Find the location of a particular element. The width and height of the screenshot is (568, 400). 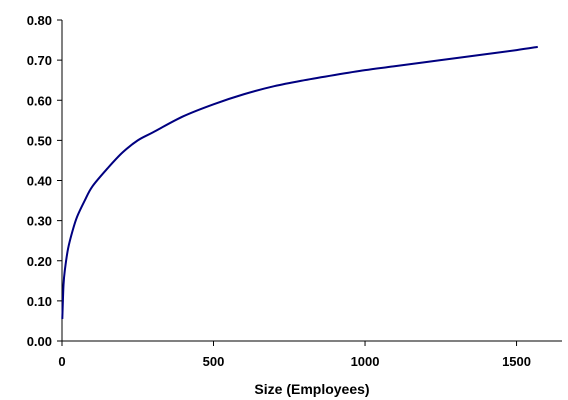

y-tick-label: 0.60 is located at coordinates (39, 100).